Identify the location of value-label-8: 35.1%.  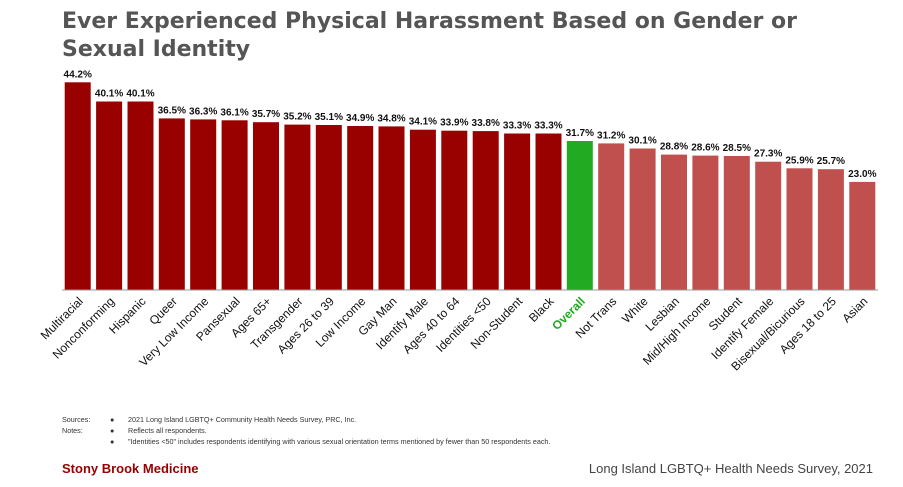
(329, 117).